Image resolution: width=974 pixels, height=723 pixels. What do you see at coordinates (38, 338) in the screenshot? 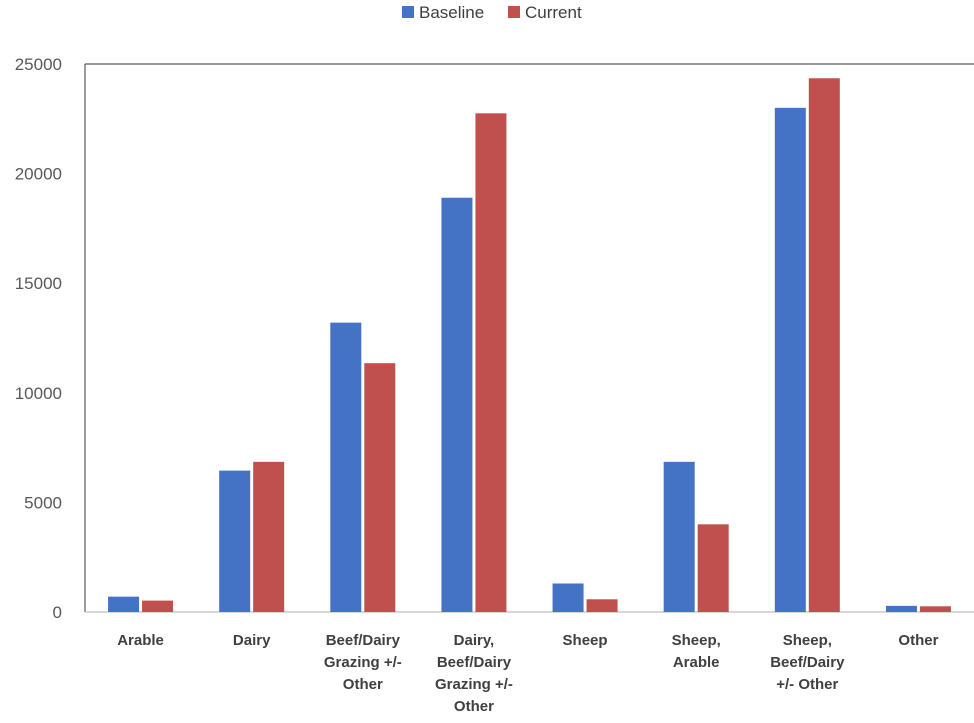
I see `y-axis-ticks: 0 5000 10000 15000 20000 25000` at bounding box center [38, 338].